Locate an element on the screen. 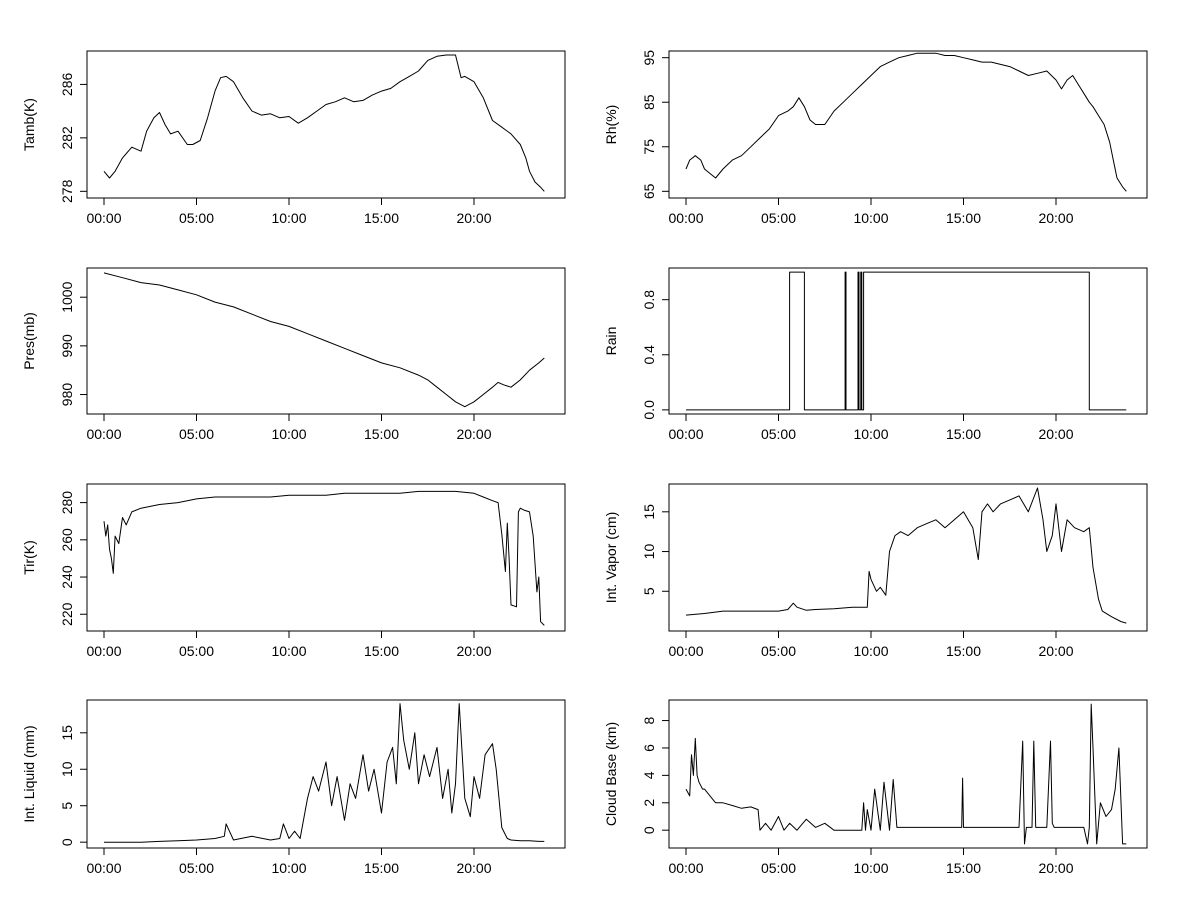 This screenshot has width=1200, height=900. y-tick-label: 980 is located at coordinates (67, 395).